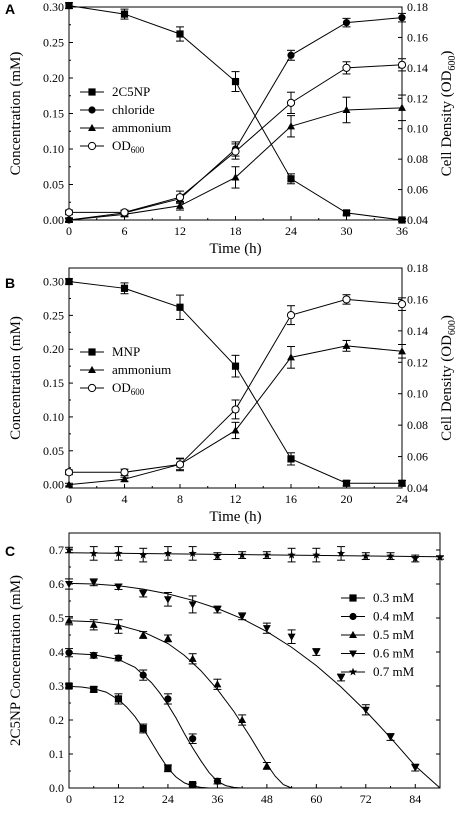  Describe the element at coordinates (394, 616) in the screenshot. I see `legend-label: 0.4 mM` at that location.